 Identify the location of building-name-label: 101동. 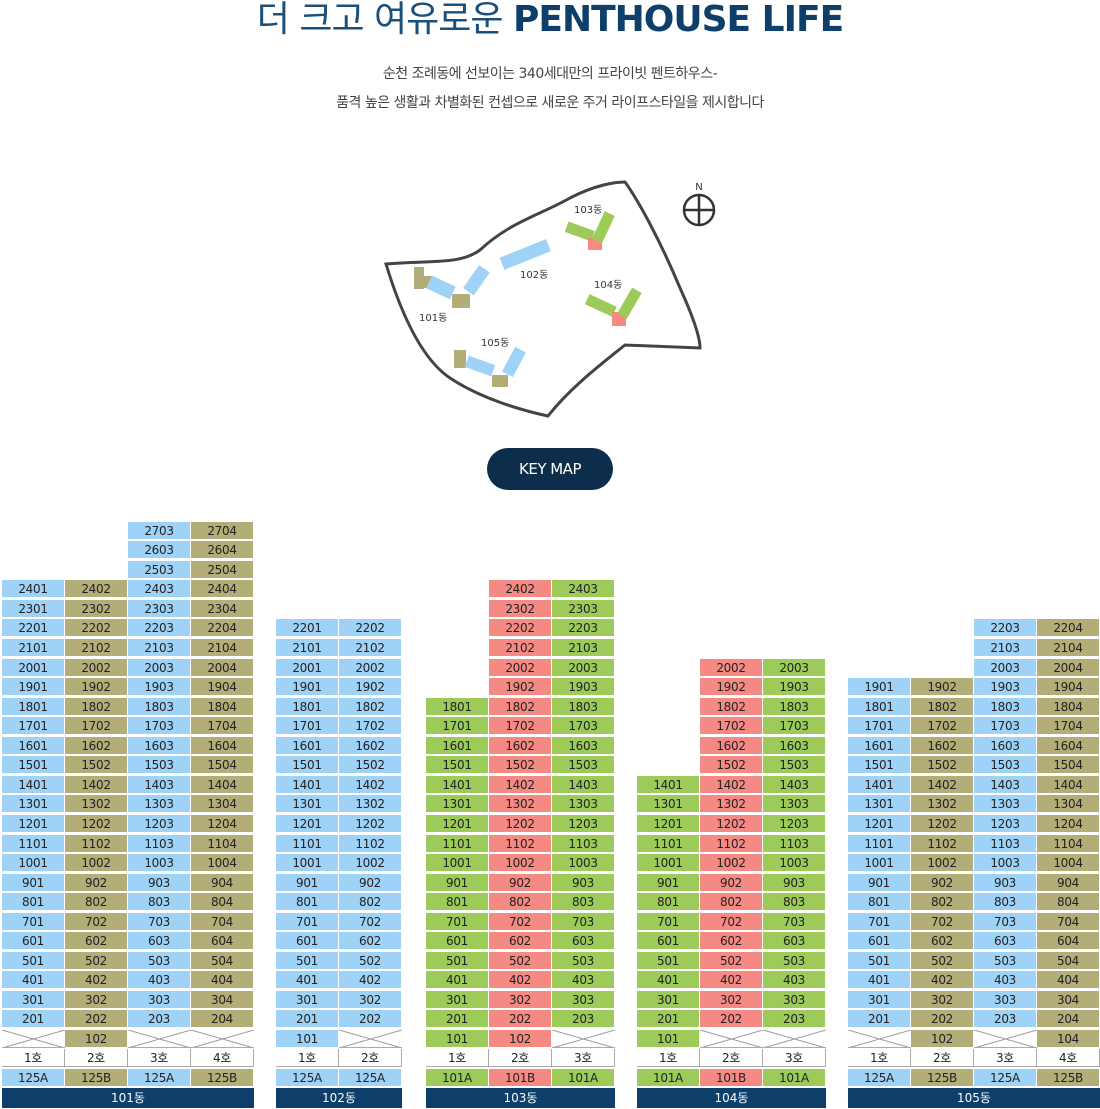
(128, 1098).